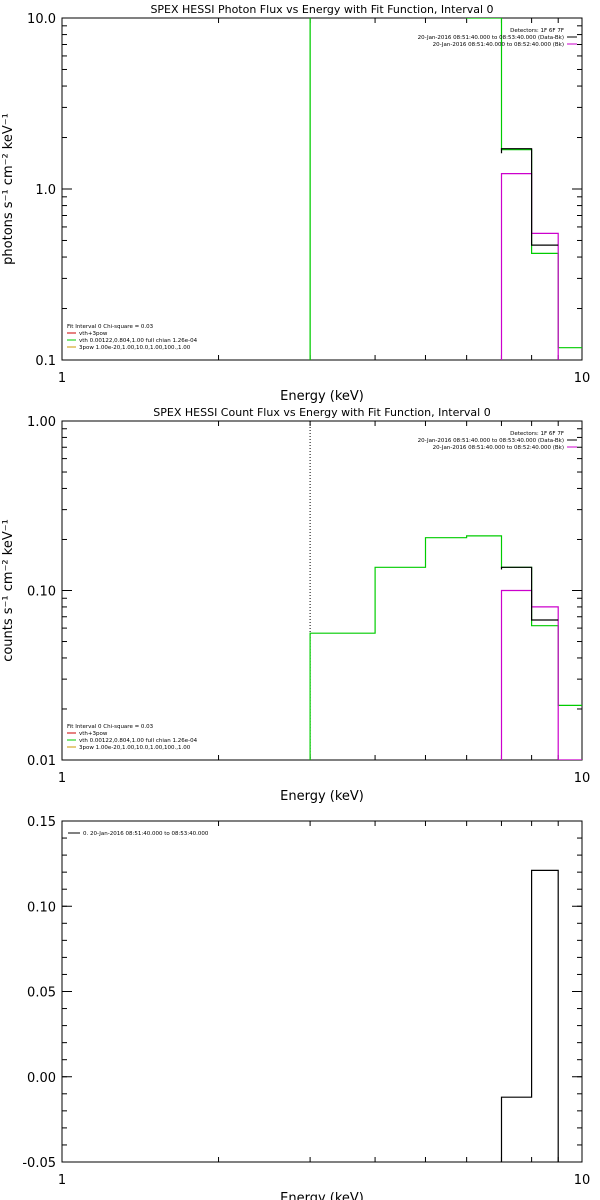 The width and height of the screenshot is (600, 1200). What do you see at coordinates (8, 189) in the screenshot?
I see `y-axis-label: photons s⁻¹ cm⁻² keV⁻¹` at bounding box center [8, 189].